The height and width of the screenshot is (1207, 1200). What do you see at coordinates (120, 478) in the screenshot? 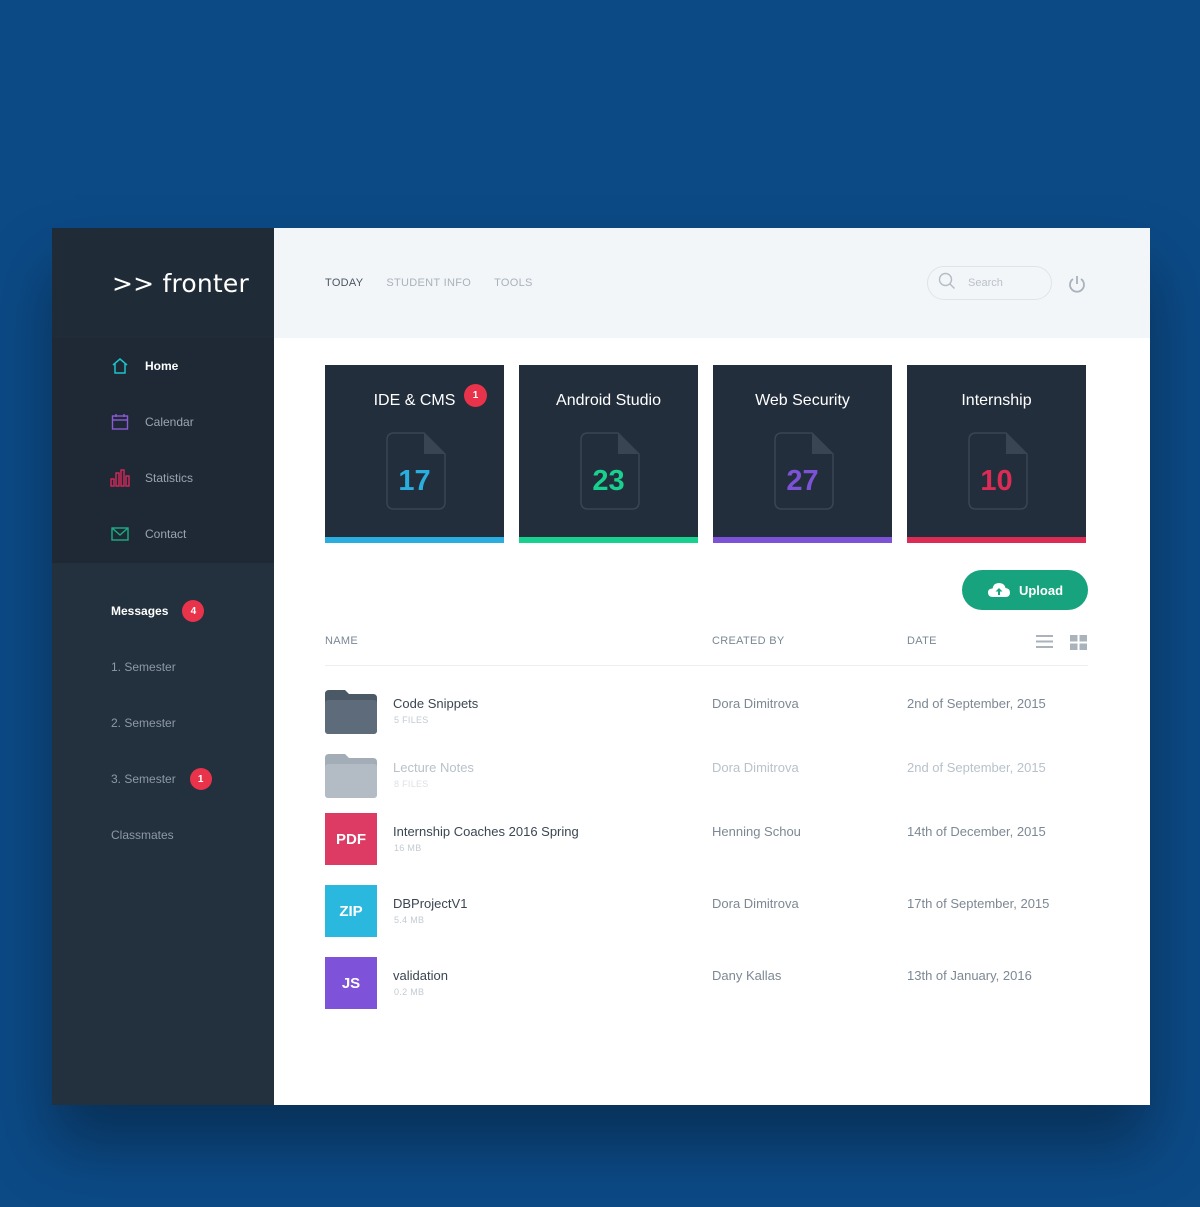
I see `statistics-icon` at bounding box center [120, 478].